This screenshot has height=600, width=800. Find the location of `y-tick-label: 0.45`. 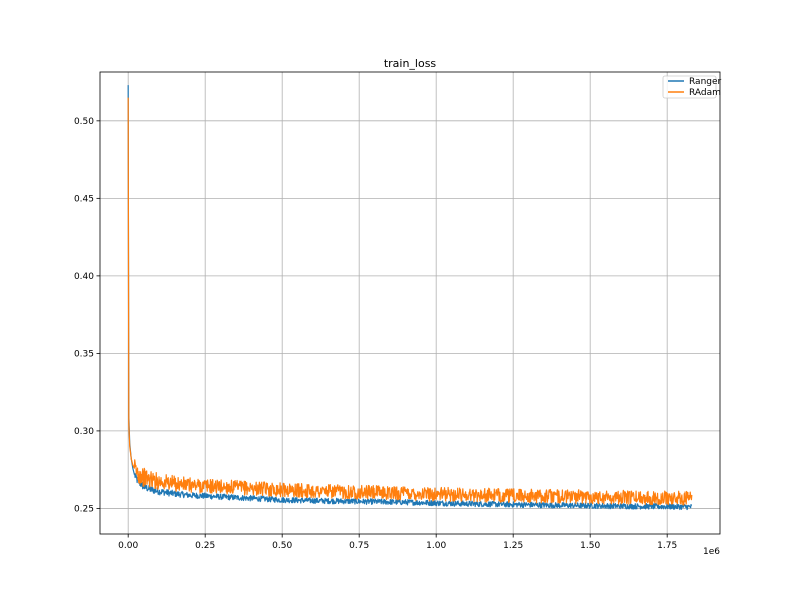

y-tick-label: 0.45 is located at coordinates (84, 199).